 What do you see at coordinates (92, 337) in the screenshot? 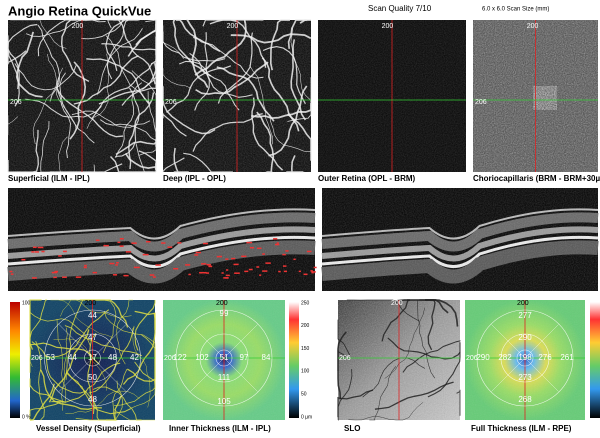
I see `map-value: 47` at bounding box center [92, 337].